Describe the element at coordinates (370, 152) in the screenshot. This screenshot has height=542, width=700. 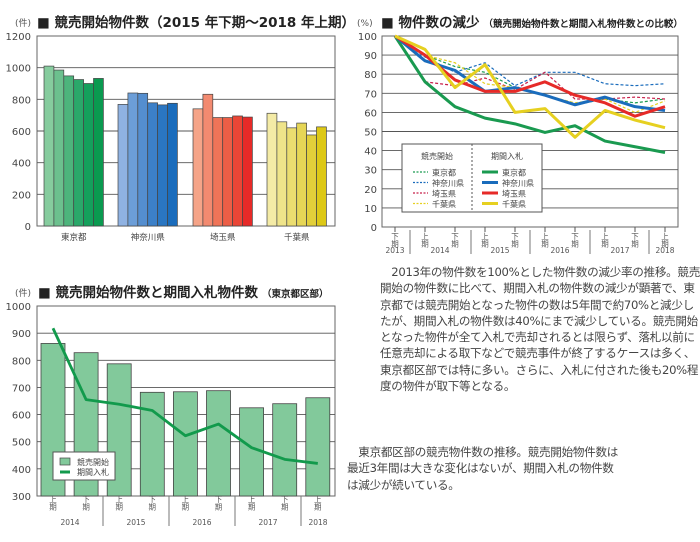
I see `y-tick-label: 40` at that location.